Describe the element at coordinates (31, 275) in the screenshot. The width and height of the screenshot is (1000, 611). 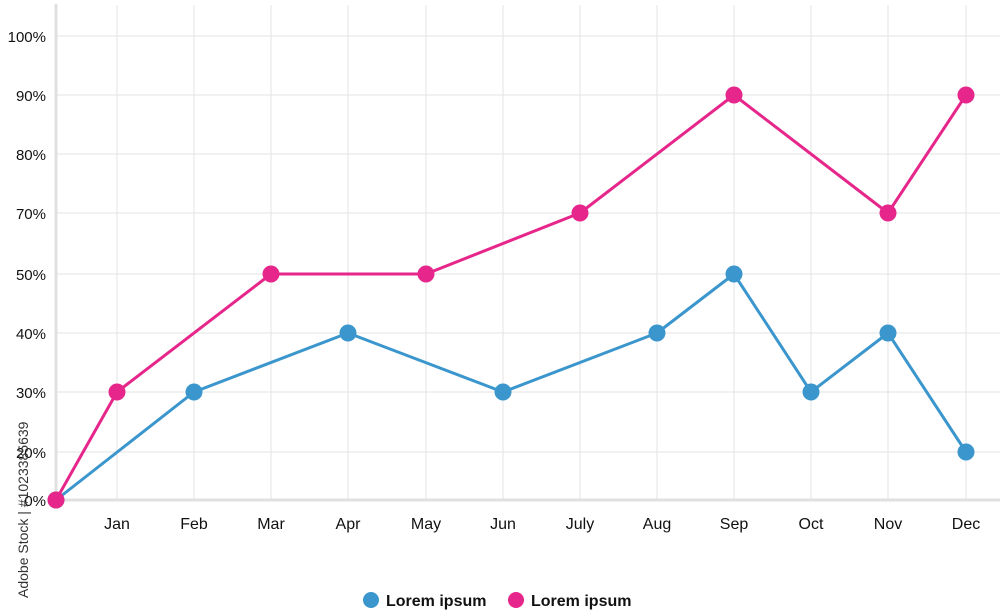
I see `y-tick-label: 50%` at that location.